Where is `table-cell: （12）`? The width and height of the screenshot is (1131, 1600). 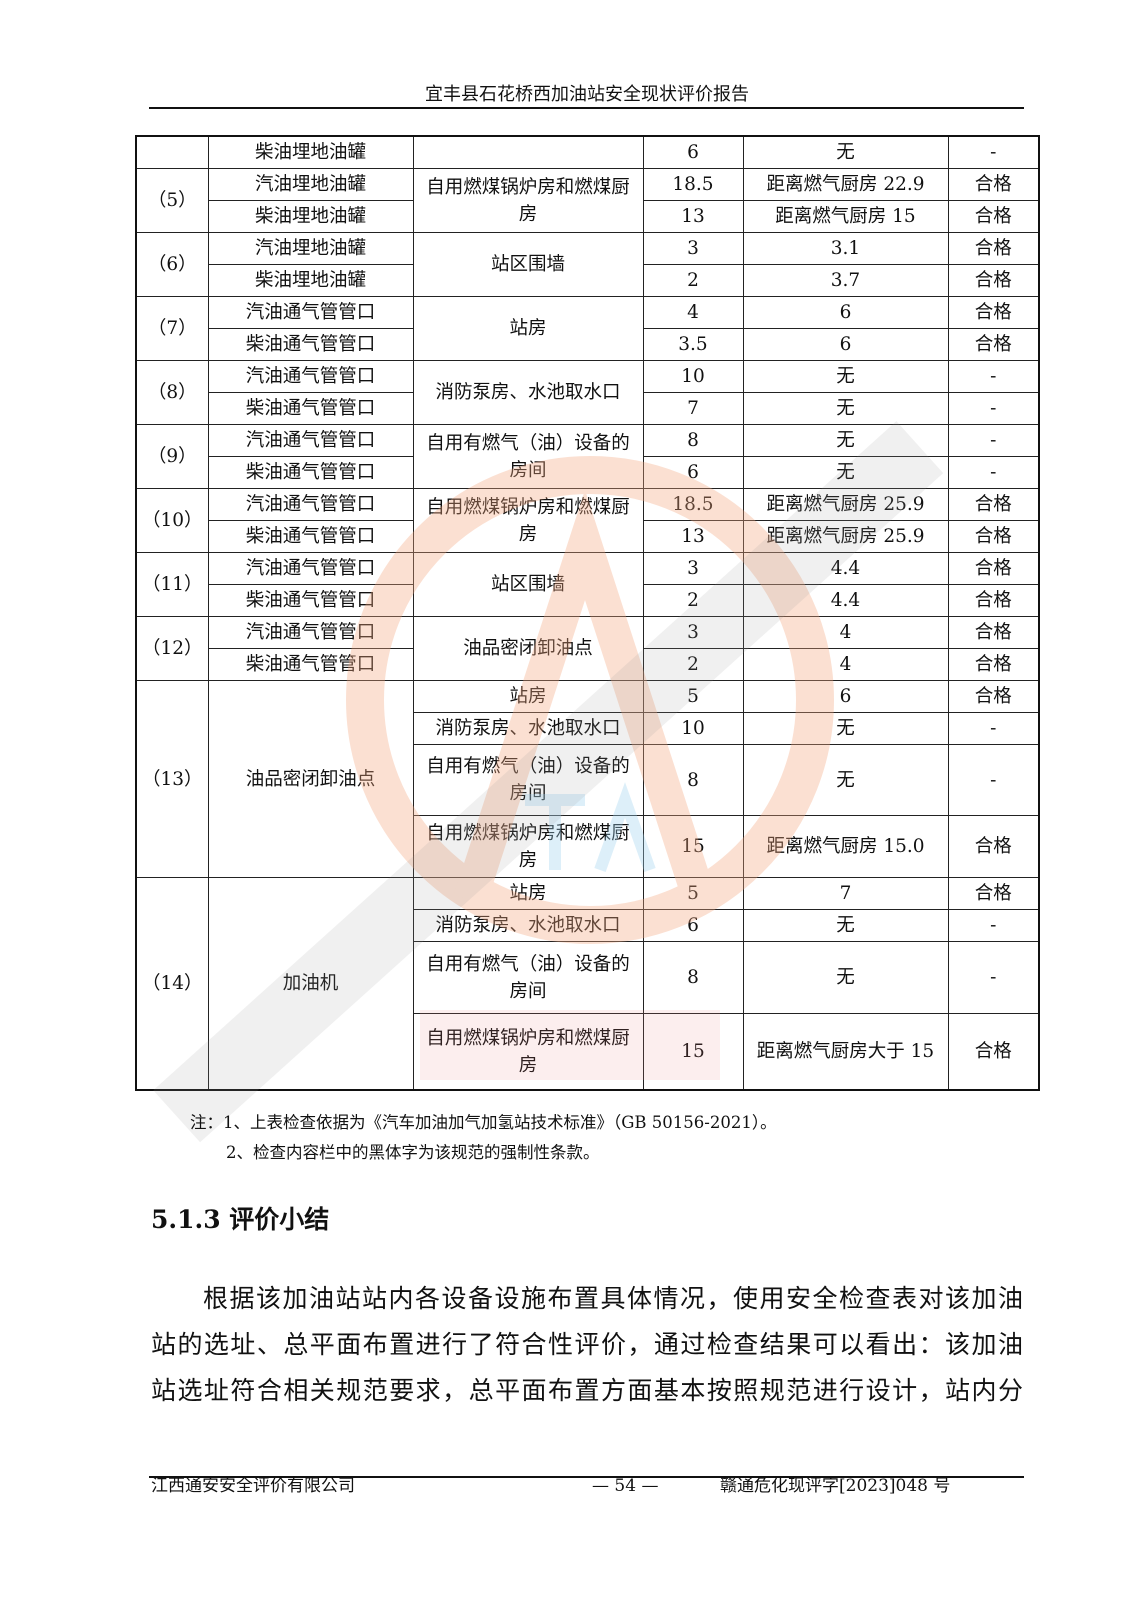
table-cell: （12） is located at coordinates (172, 648).